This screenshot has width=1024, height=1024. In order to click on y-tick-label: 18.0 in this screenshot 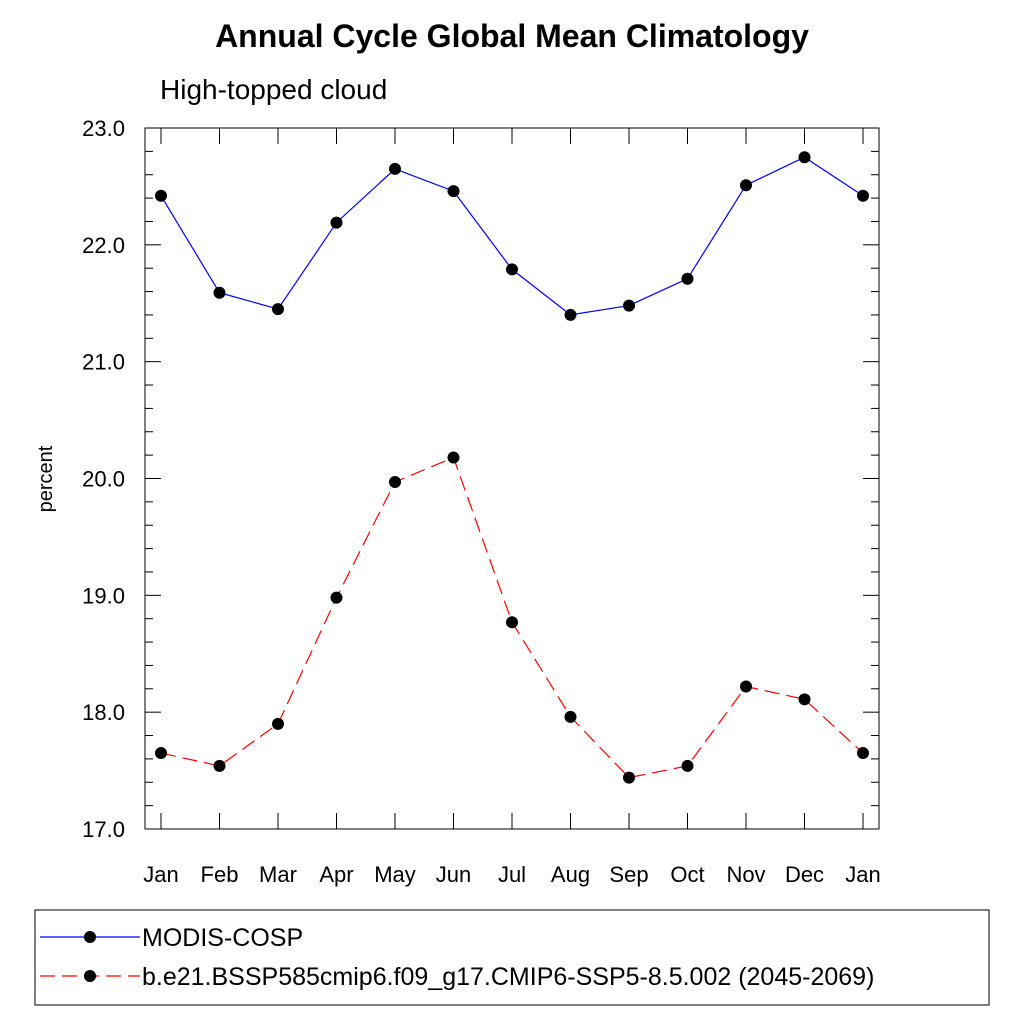, I will do `click(103, 712)`.